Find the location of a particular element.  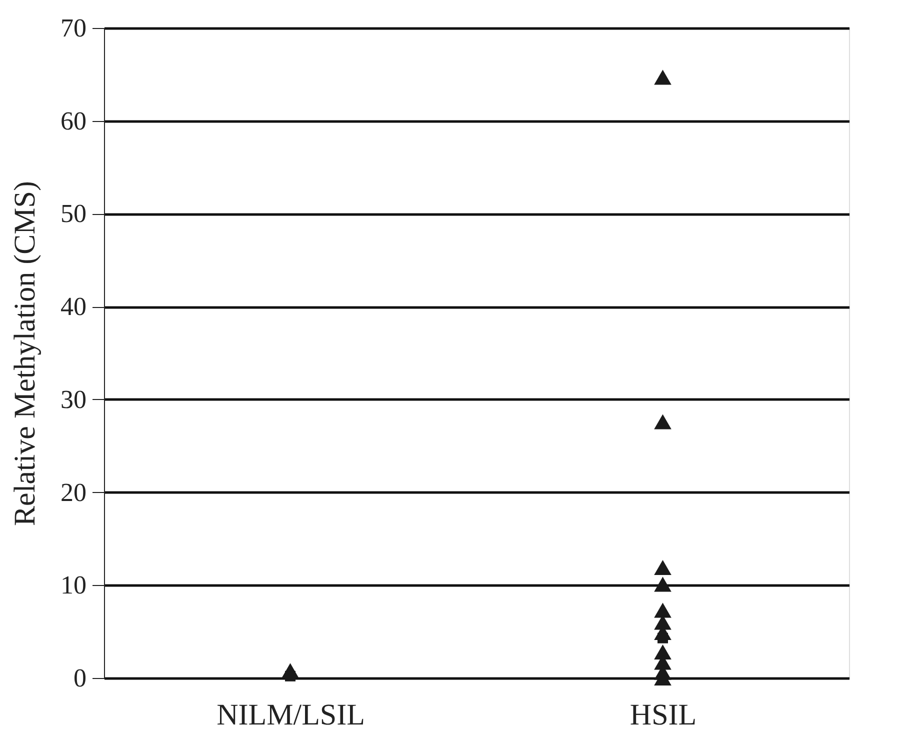

y-tick-label: 40 is located at coordinates (73, 307).